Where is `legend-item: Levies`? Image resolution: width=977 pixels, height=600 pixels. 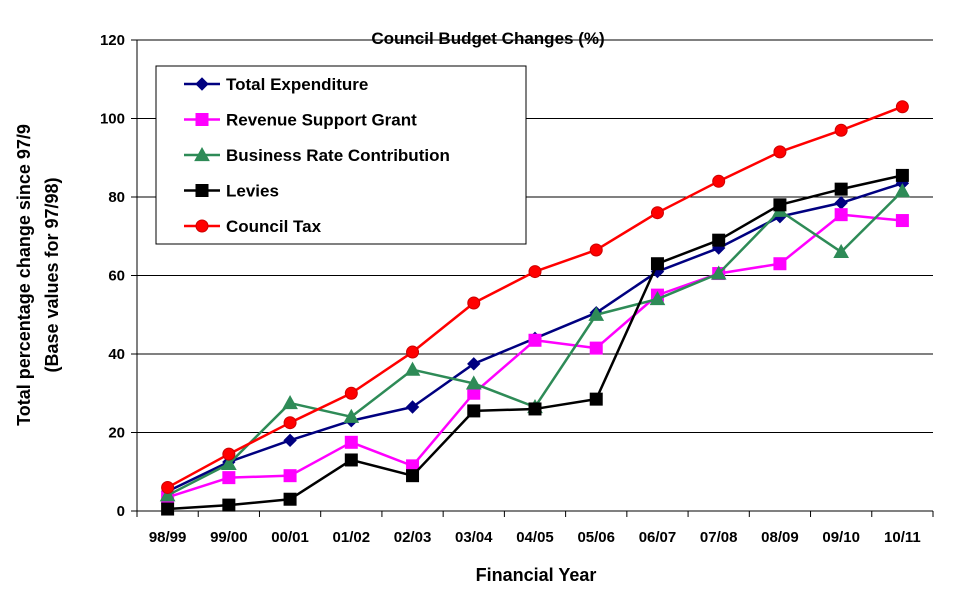
legend-item: Levies is located at coordinates (231, 191).